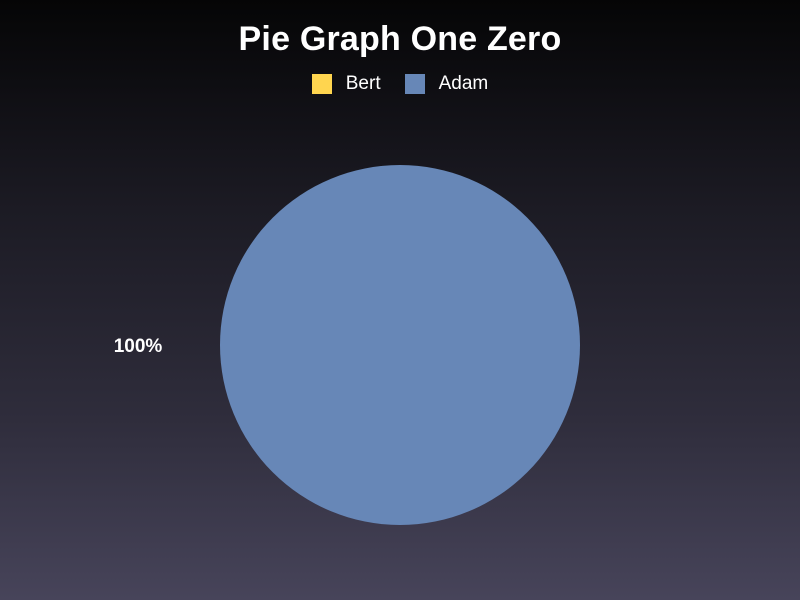 The width and height of the screenshot is (800, 600). What do you see at coordinates (463, 83) in the screenshot?
I see `legend-label-adam: Adam` at bounding box center [463, 83].